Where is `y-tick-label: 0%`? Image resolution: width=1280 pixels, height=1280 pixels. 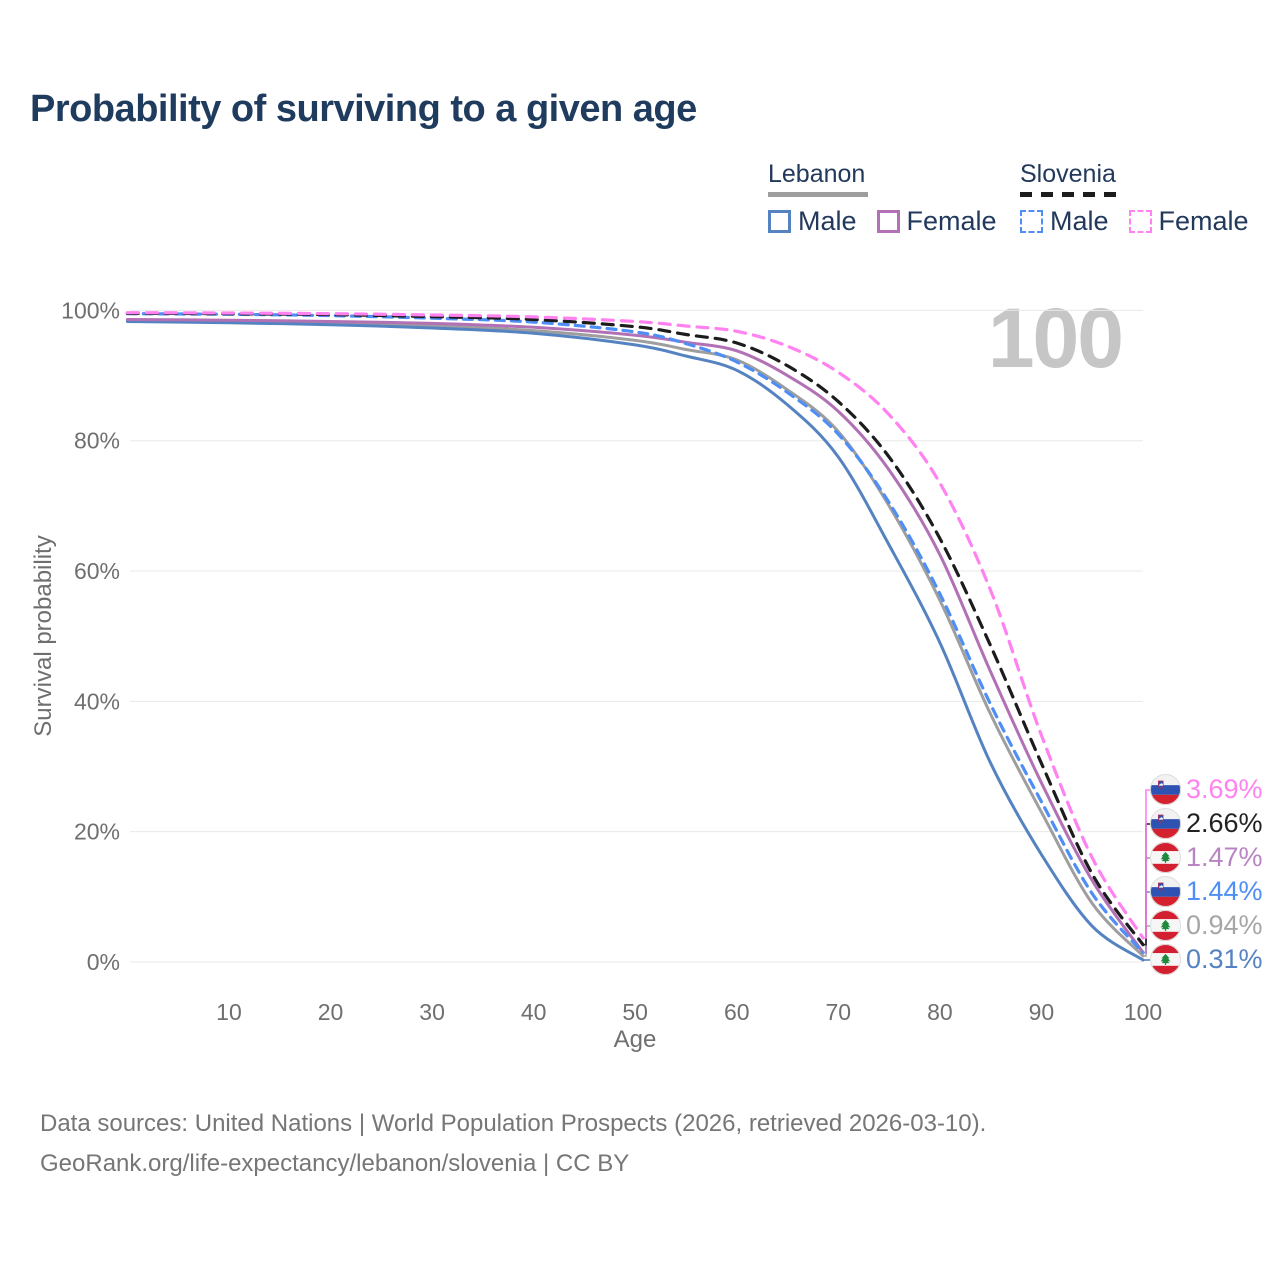
y-tick-label: 0% is located at coordinates (103, 962).